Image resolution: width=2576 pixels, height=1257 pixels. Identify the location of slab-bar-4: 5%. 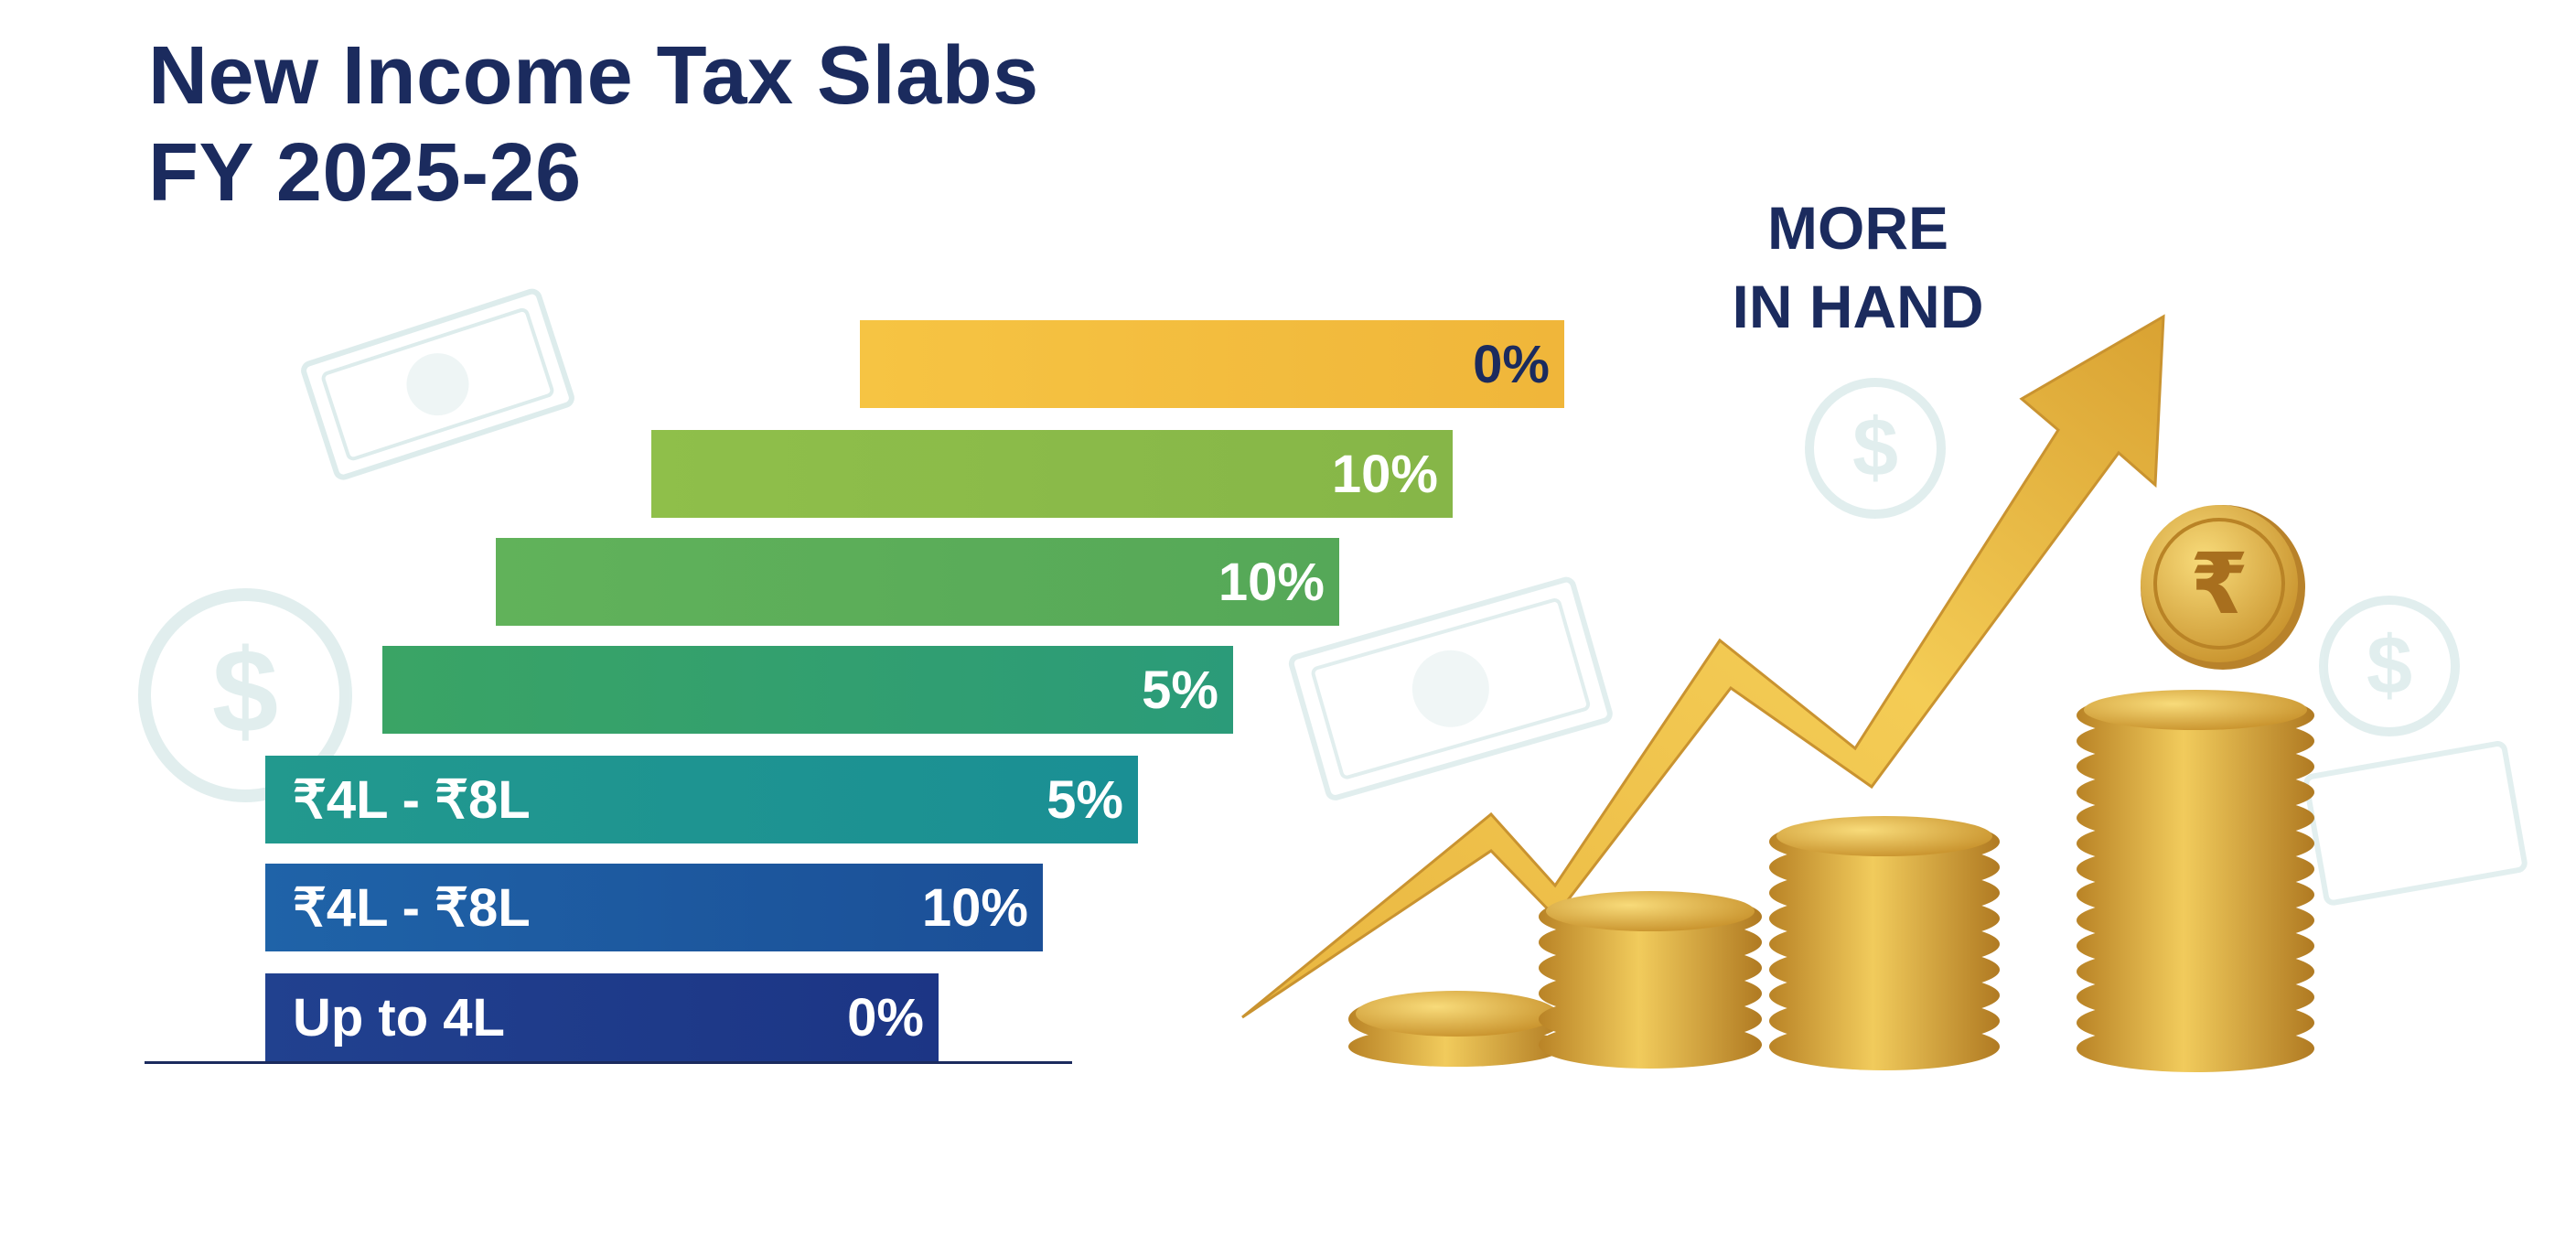
(808, 690).